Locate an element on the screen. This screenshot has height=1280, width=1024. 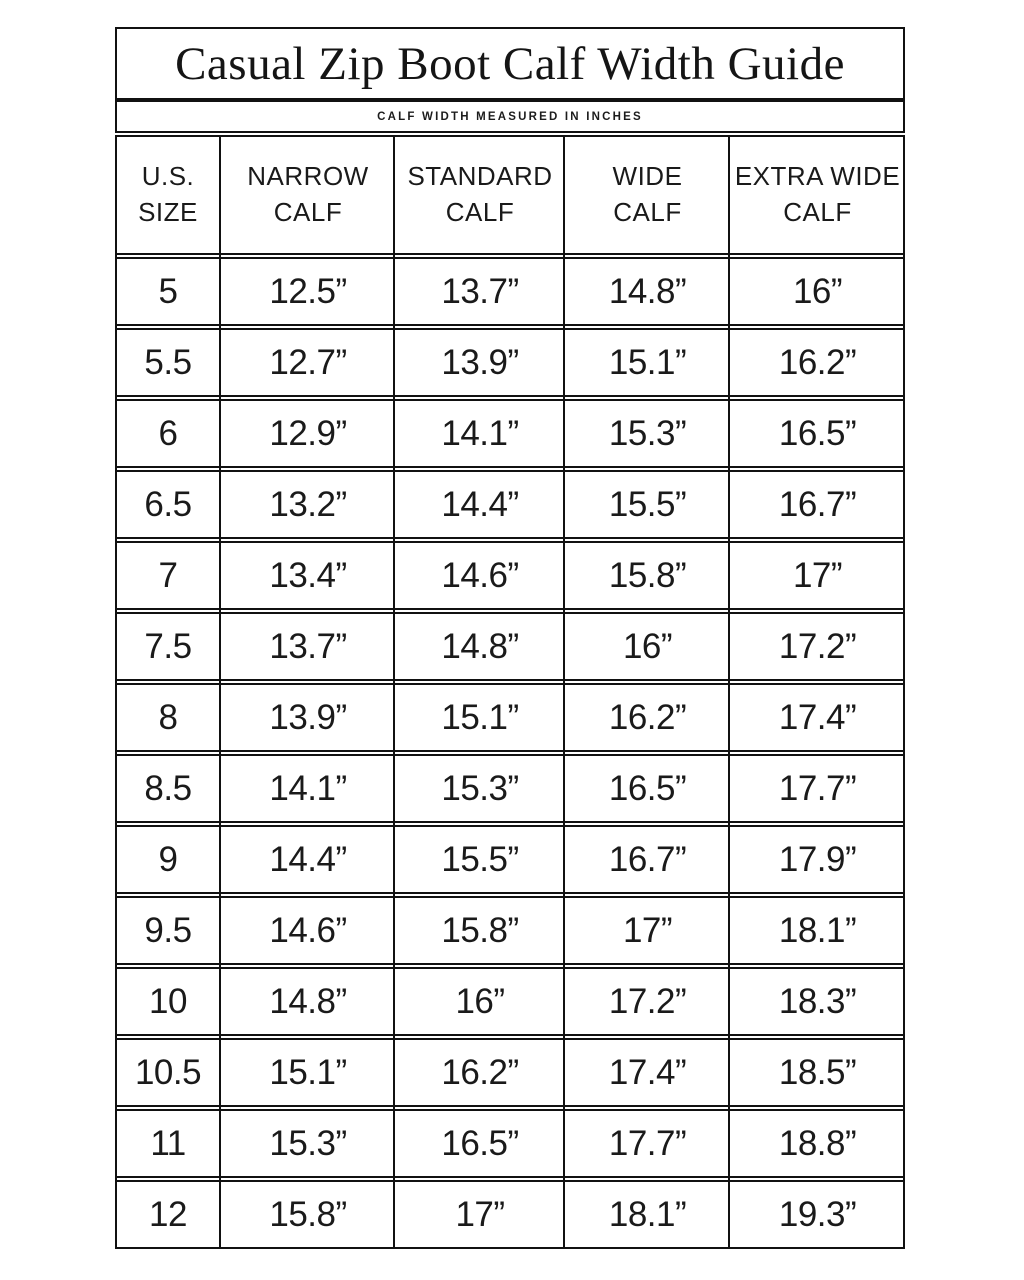
column-header-label: EXTRA WIDE is located at coordinates (817, 176).